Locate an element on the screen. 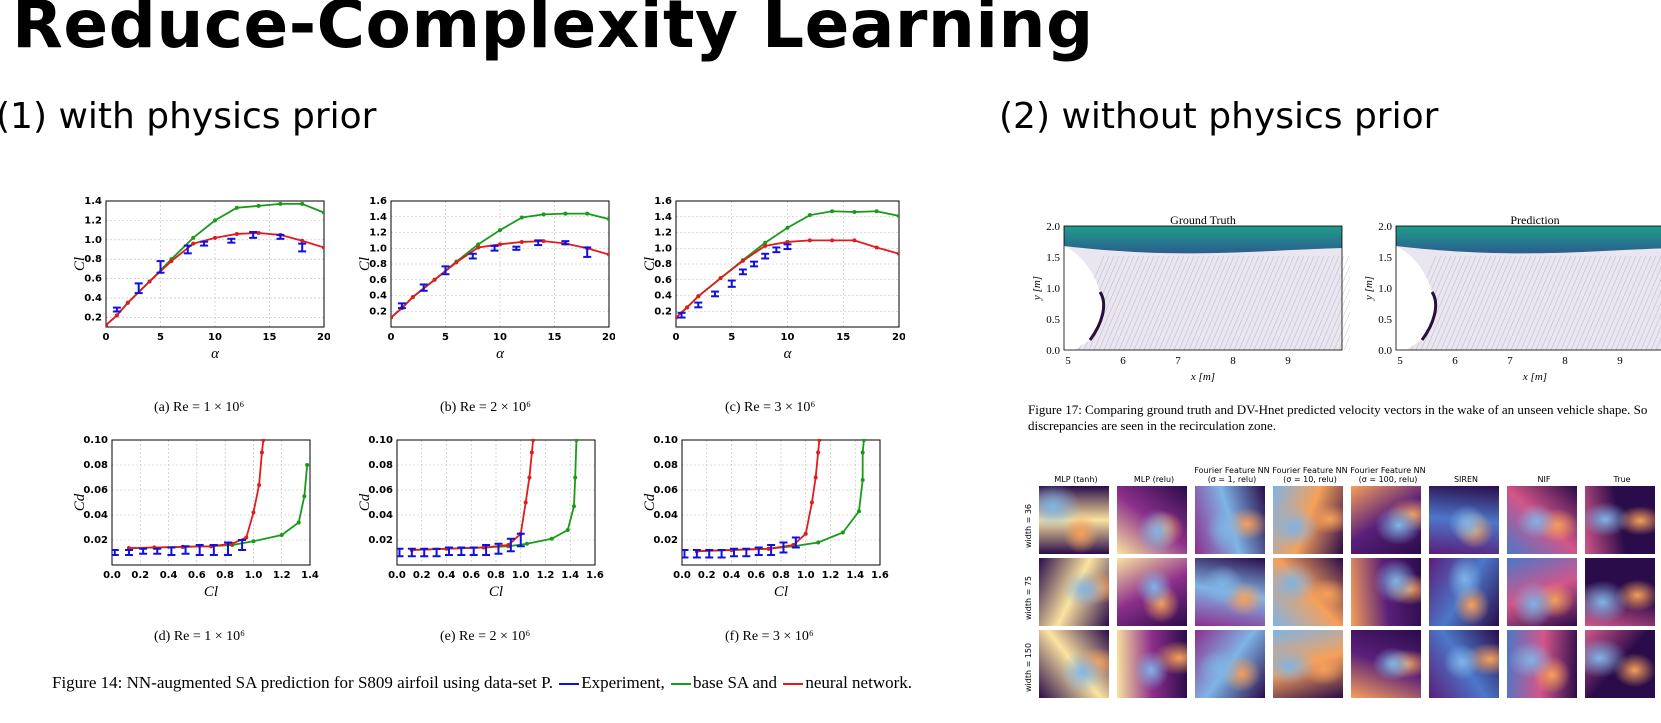  upper-flow-band is located at coordinates (1528, 240).